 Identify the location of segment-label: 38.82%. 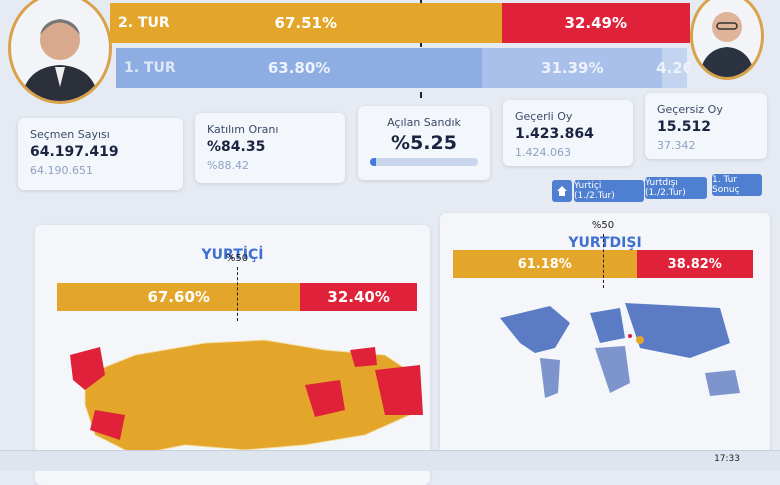
(694, 264).